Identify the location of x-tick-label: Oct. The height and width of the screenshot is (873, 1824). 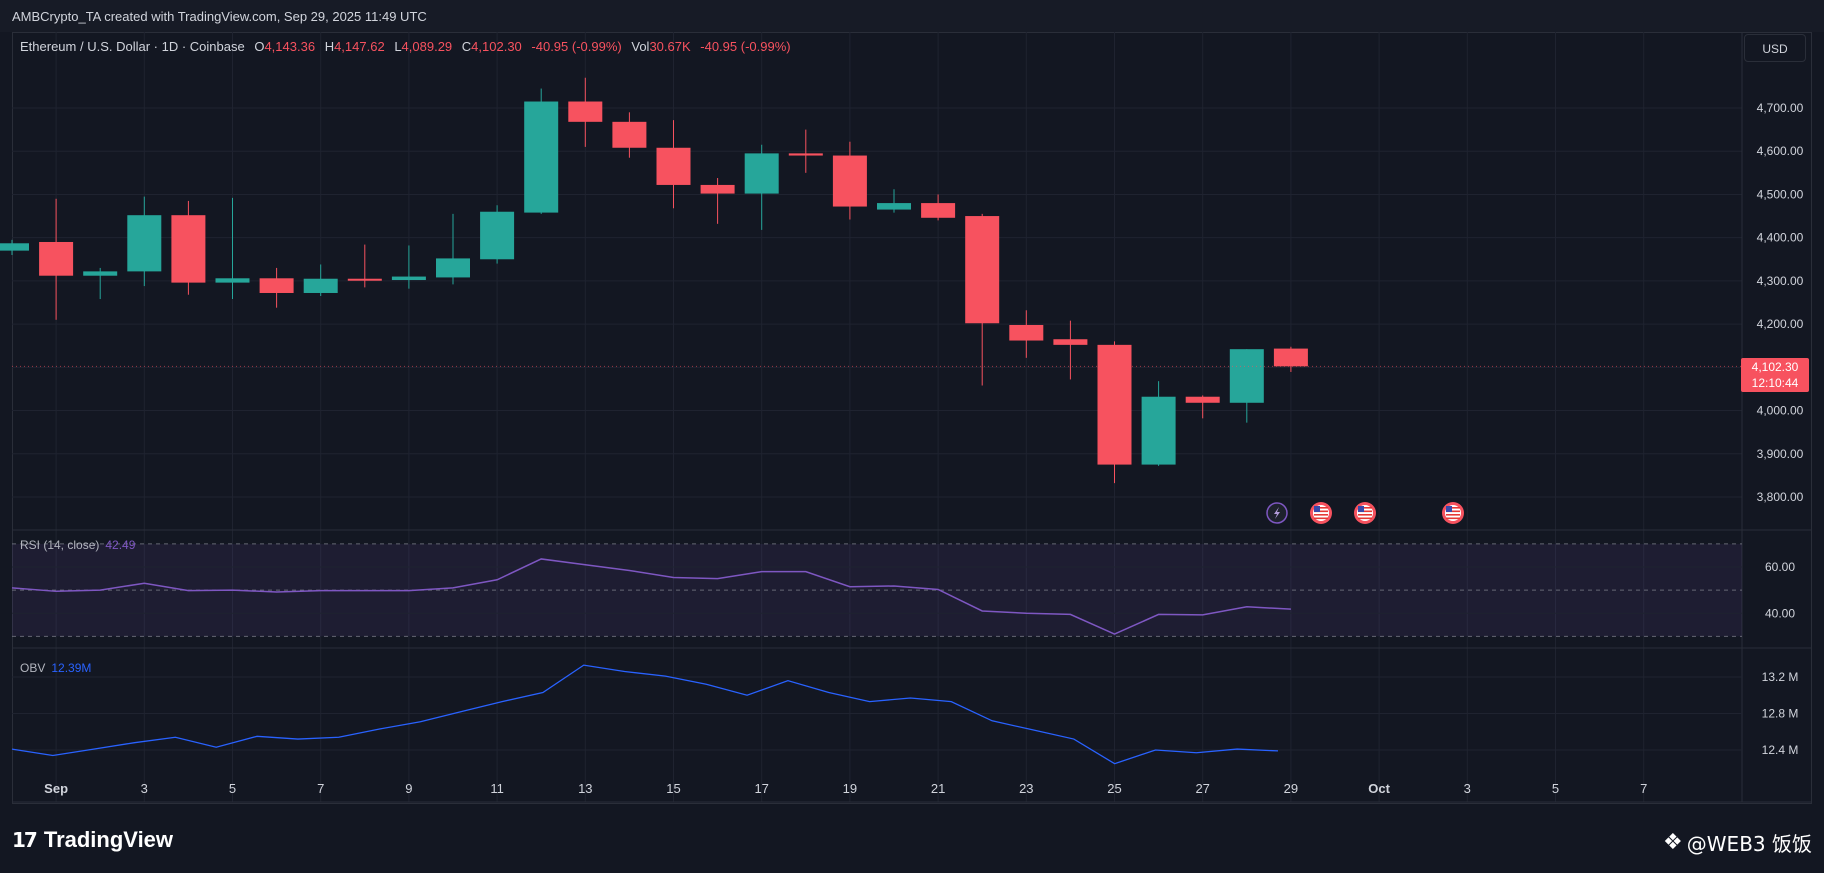
(1379, 788).